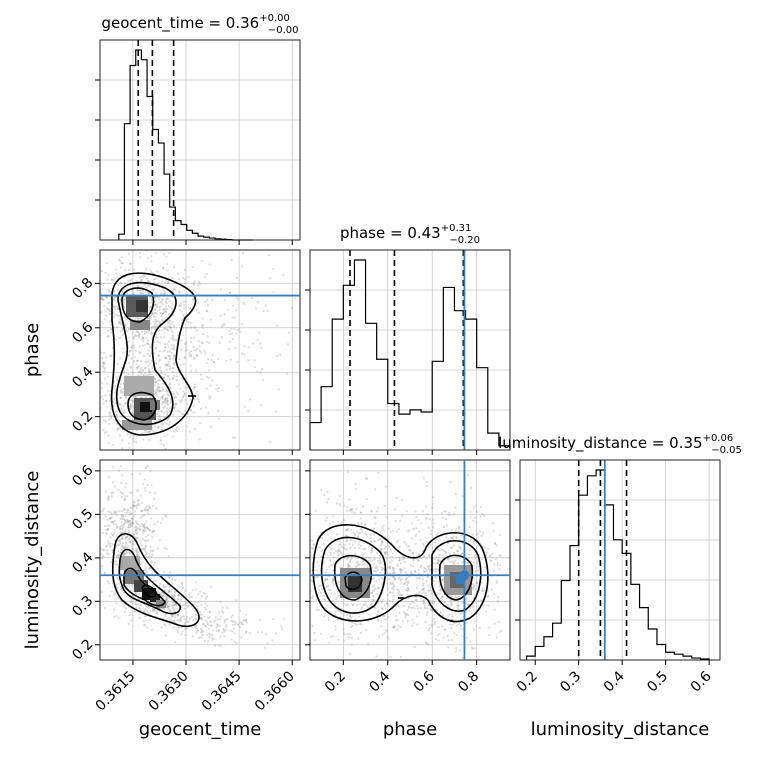 Image resolution: width=760 pixels, height=760 pixels. What do you see at coordinates (410, 354) in the screenshot?
I see `histogram-phase` at bounding box center [410, 354].